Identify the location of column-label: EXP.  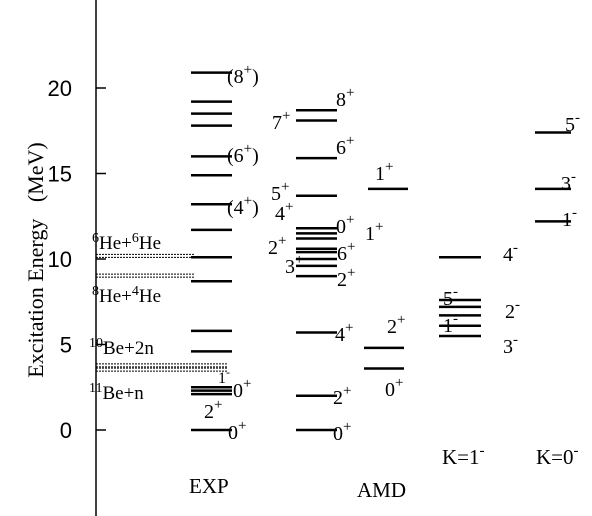
(209, 486).